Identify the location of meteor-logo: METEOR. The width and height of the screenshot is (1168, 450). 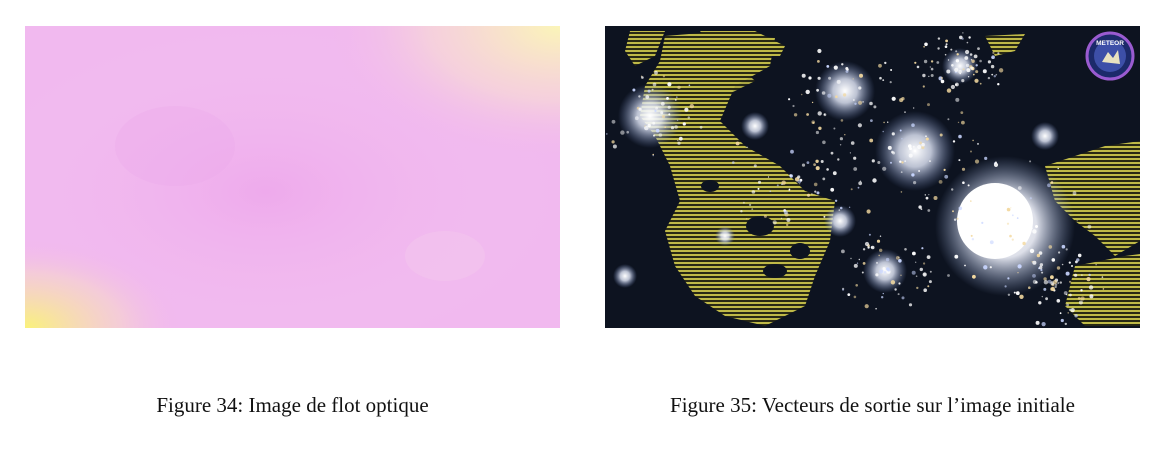
(1110, 56).